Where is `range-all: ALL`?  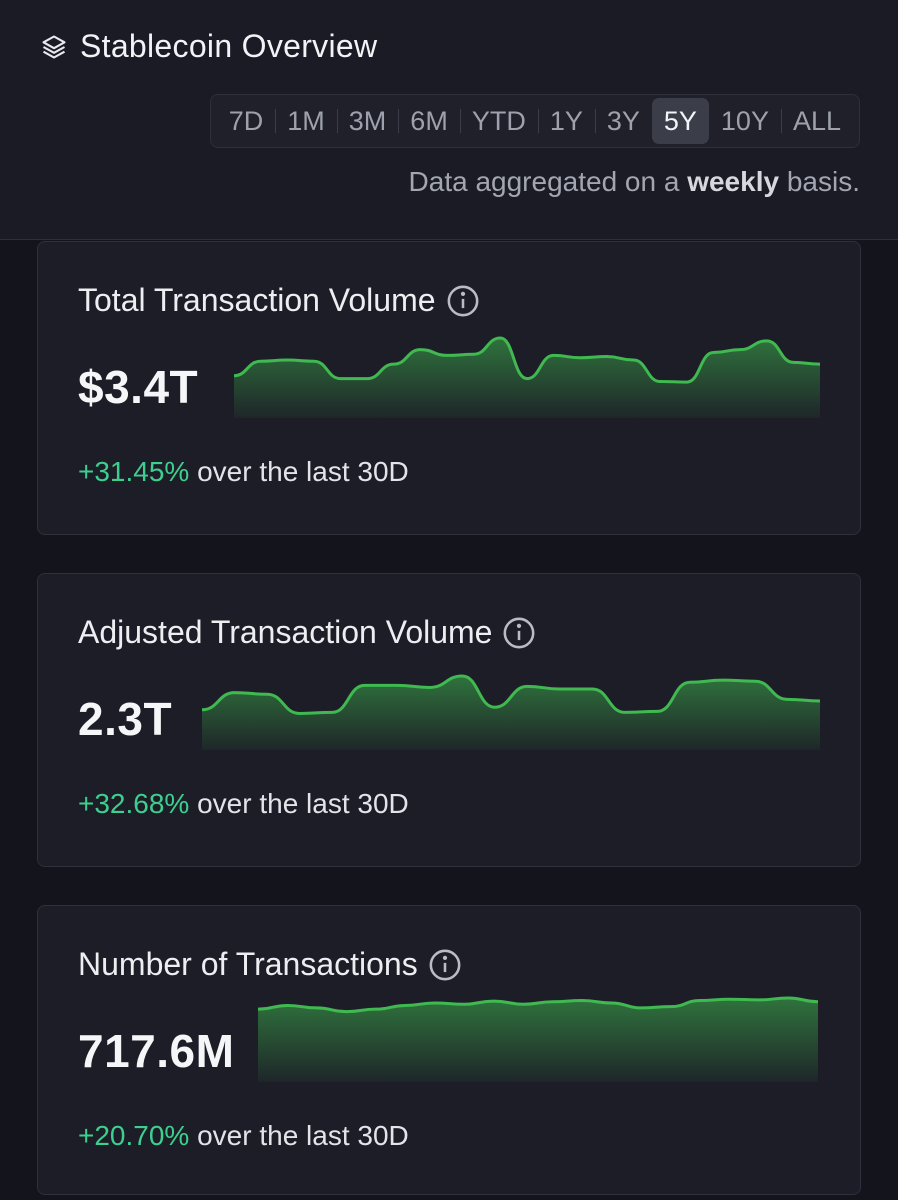 range-all: ALL is located at coordinates (816, 121).